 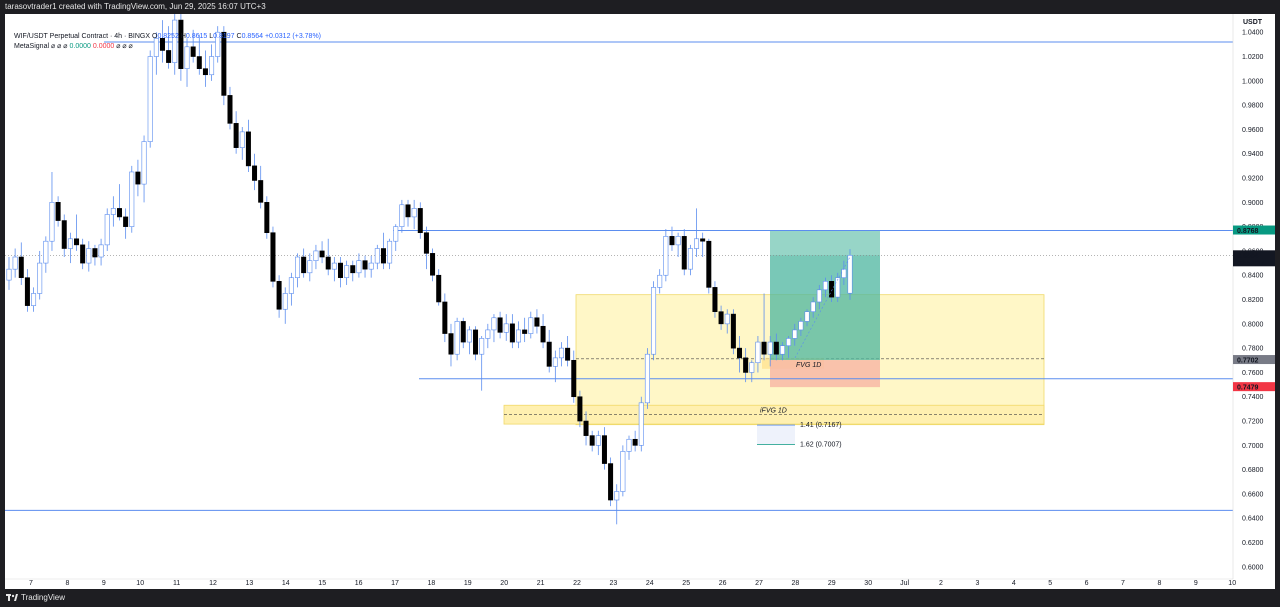 What do you see at coordinates (432, 583) in the screenshot?
I see `x-tick-label: 18` at bounding box center [432, 583].